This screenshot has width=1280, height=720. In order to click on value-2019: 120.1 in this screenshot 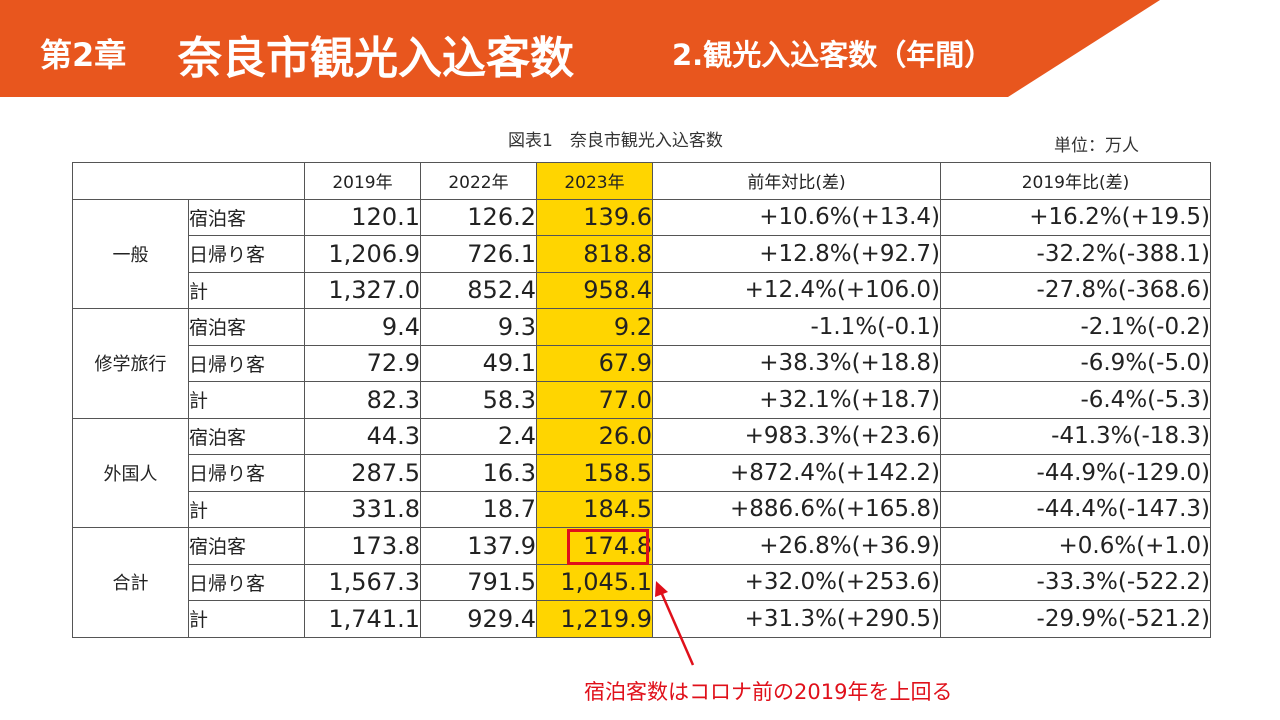, I will do `click(362, 217)`.